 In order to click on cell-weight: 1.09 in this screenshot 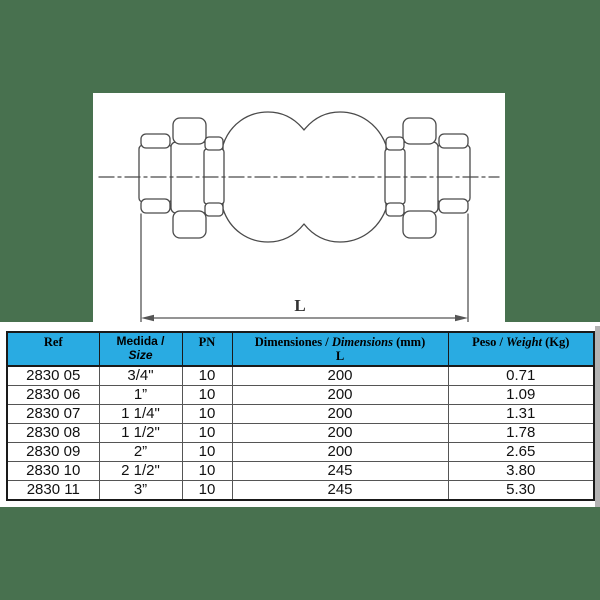, I will do `click(521, 394)`.